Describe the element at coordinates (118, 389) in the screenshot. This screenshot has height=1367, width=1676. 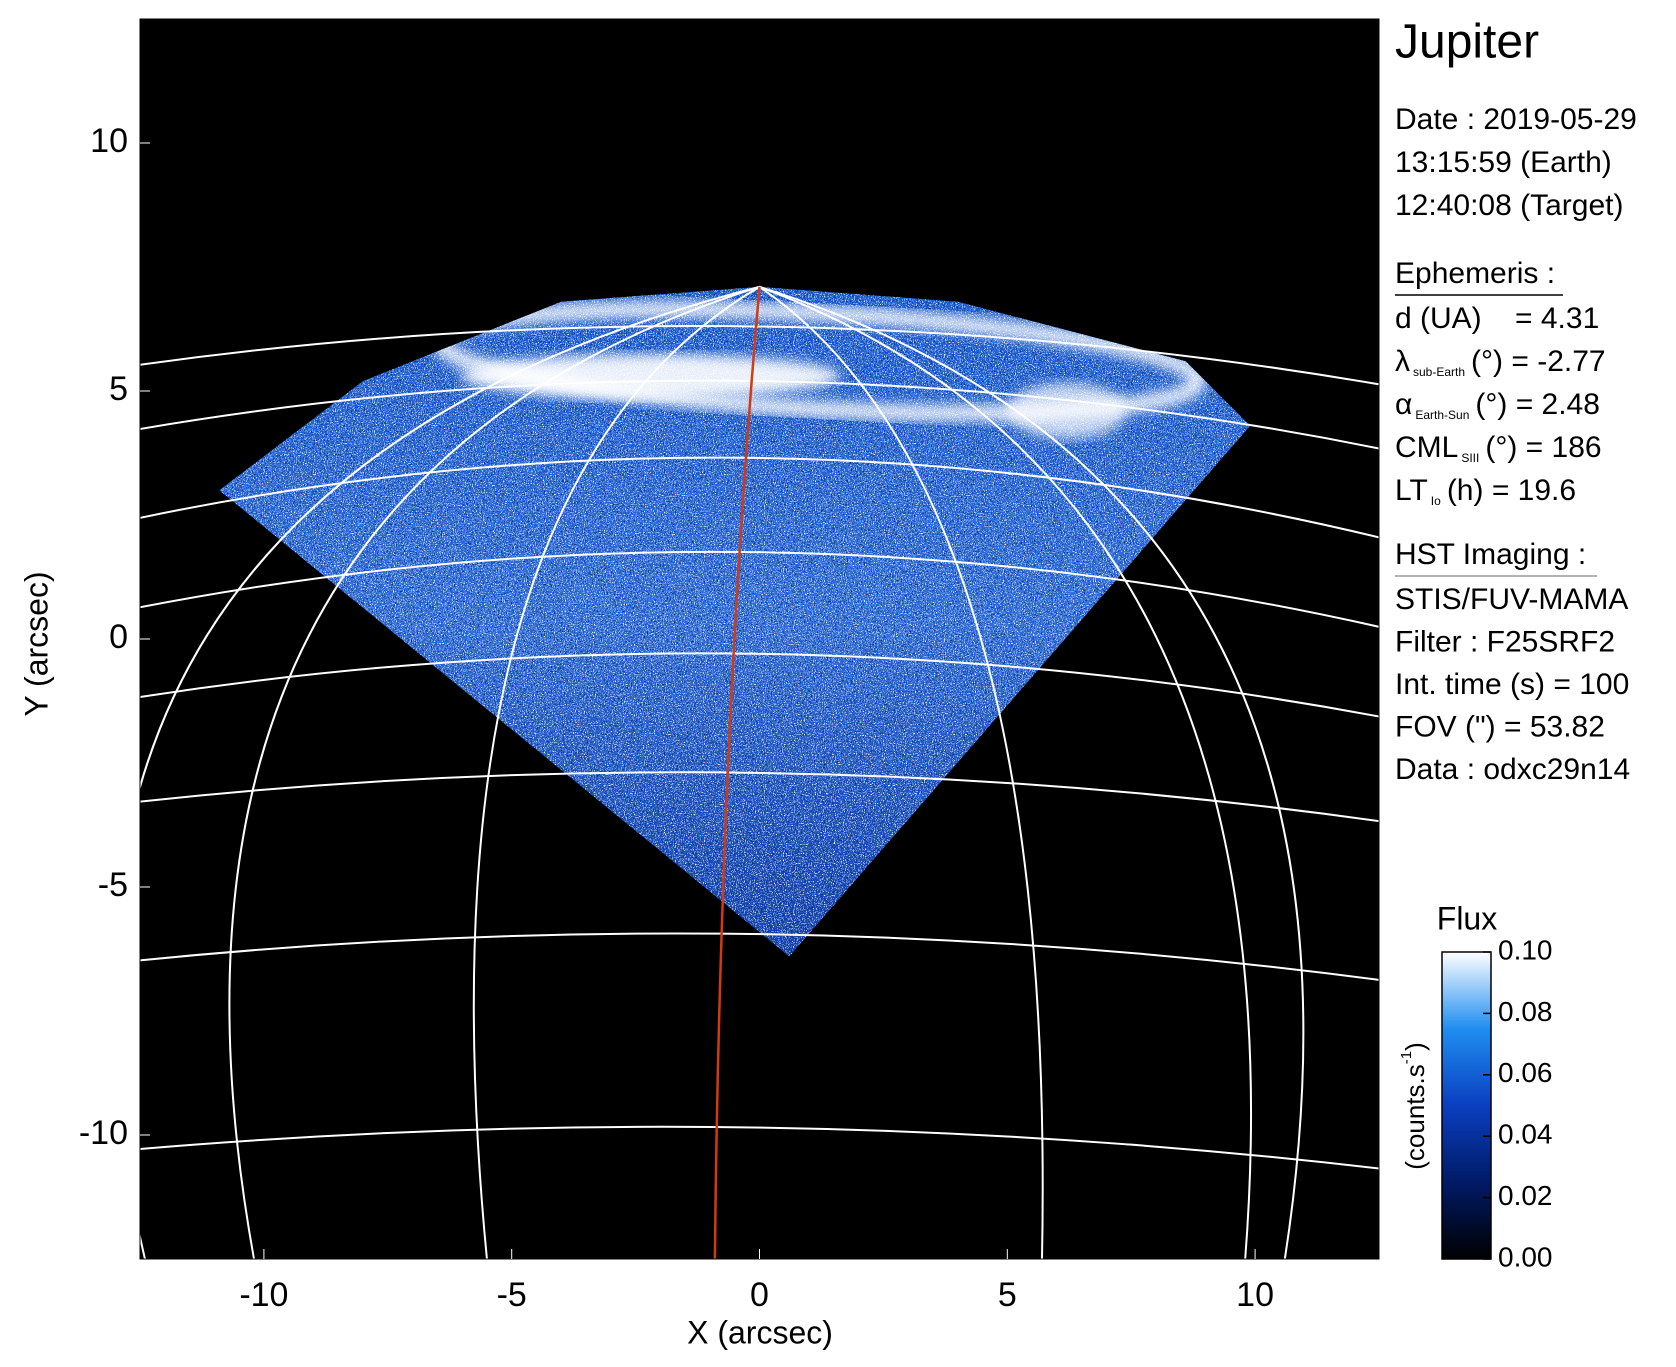
I see `y-tick-label: 5` at that location.